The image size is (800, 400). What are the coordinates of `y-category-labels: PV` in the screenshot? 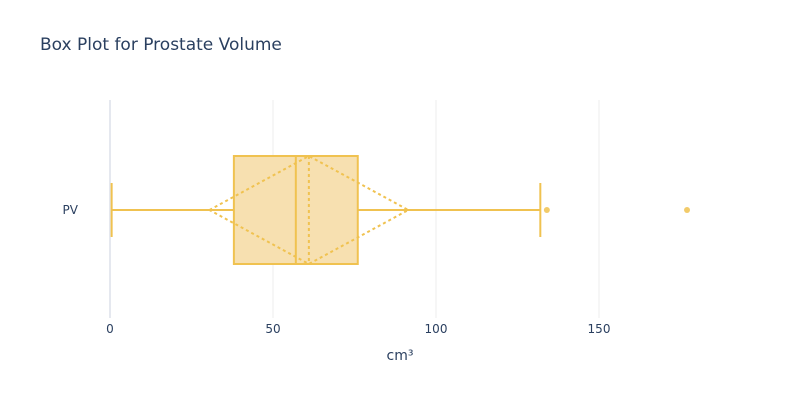 It's located at (71, 210).